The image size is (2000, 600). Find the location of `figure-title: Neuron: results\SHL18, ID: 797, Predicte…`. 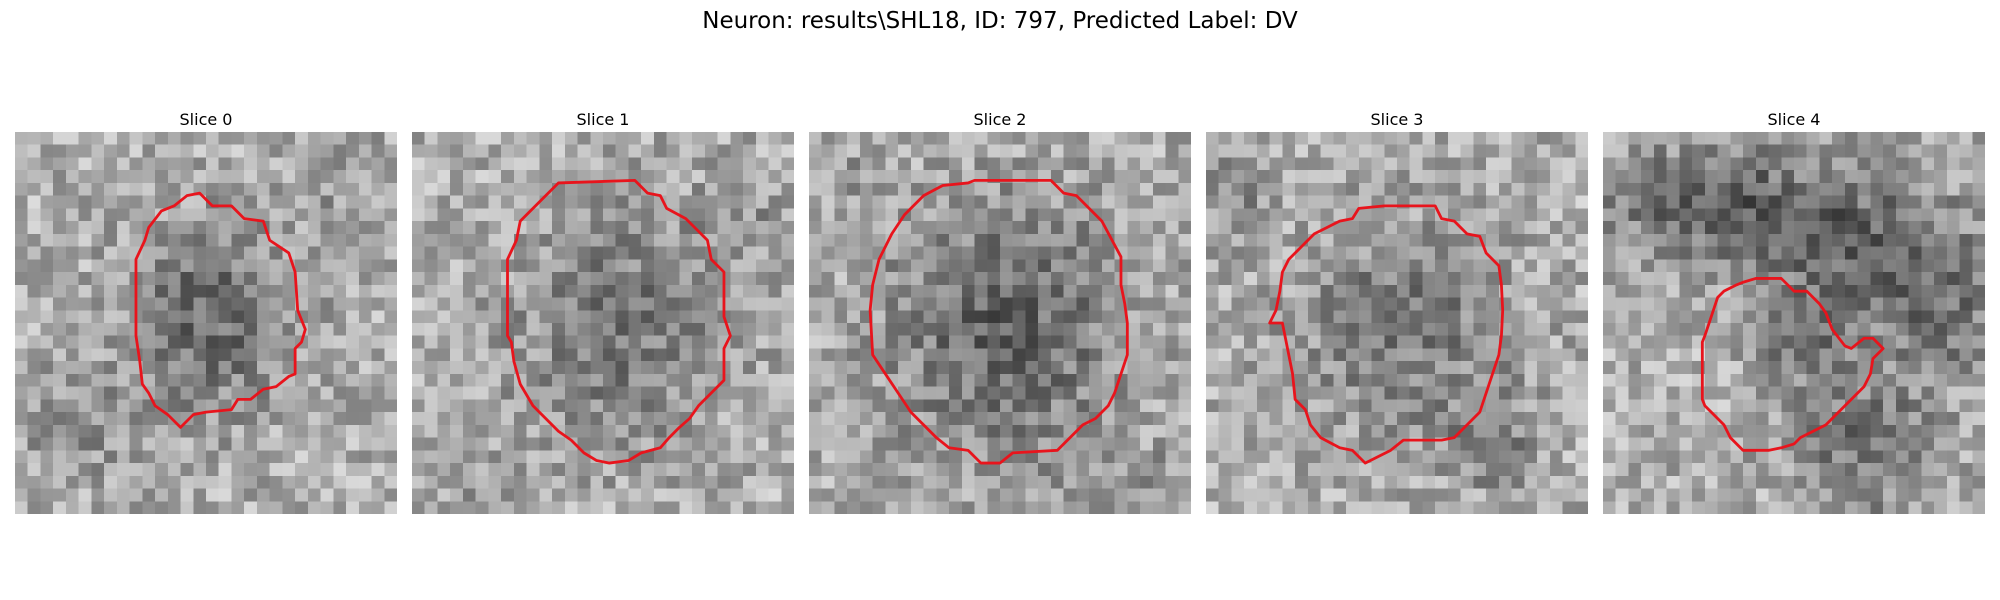

figure-title: Neuron: results\SHL18, ID: 797, Predicte… is located at coordinates (1000, 21).